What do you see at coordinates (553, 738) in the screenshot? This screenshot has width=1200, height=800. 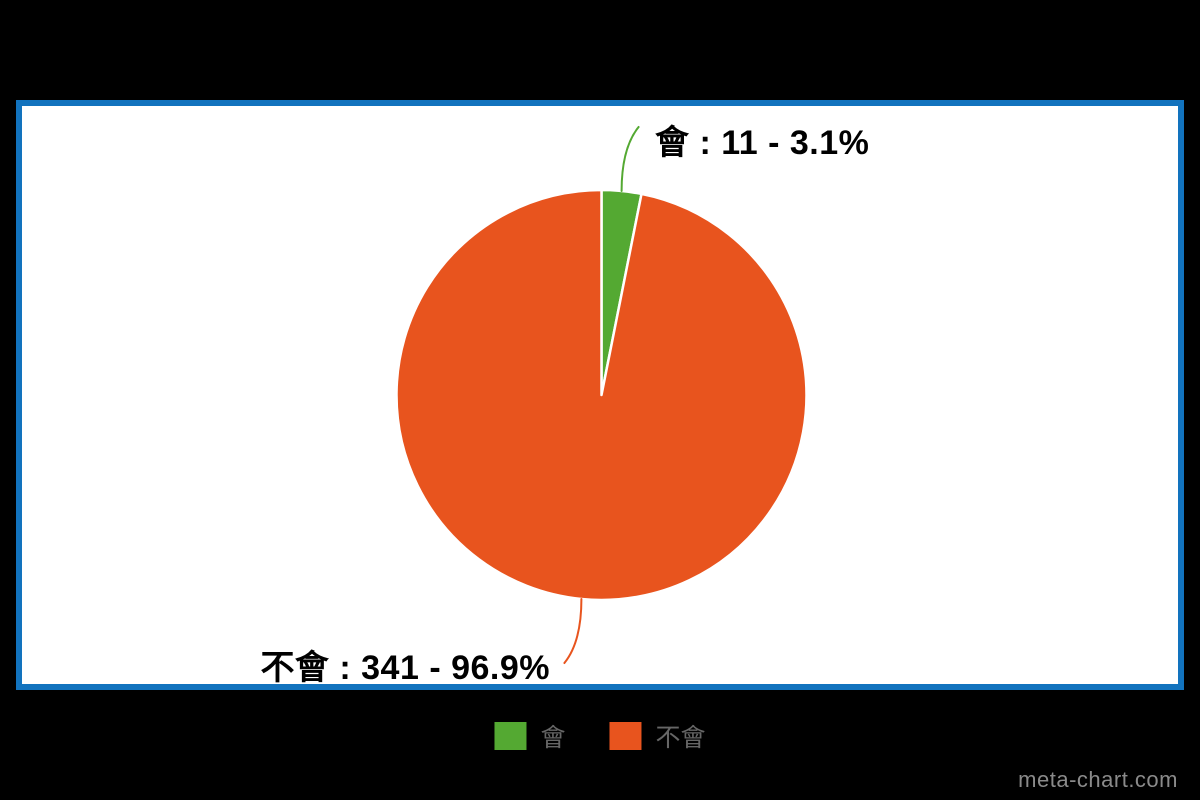 I see `legend-label-hui: 會` at bounding box center [553, 738].